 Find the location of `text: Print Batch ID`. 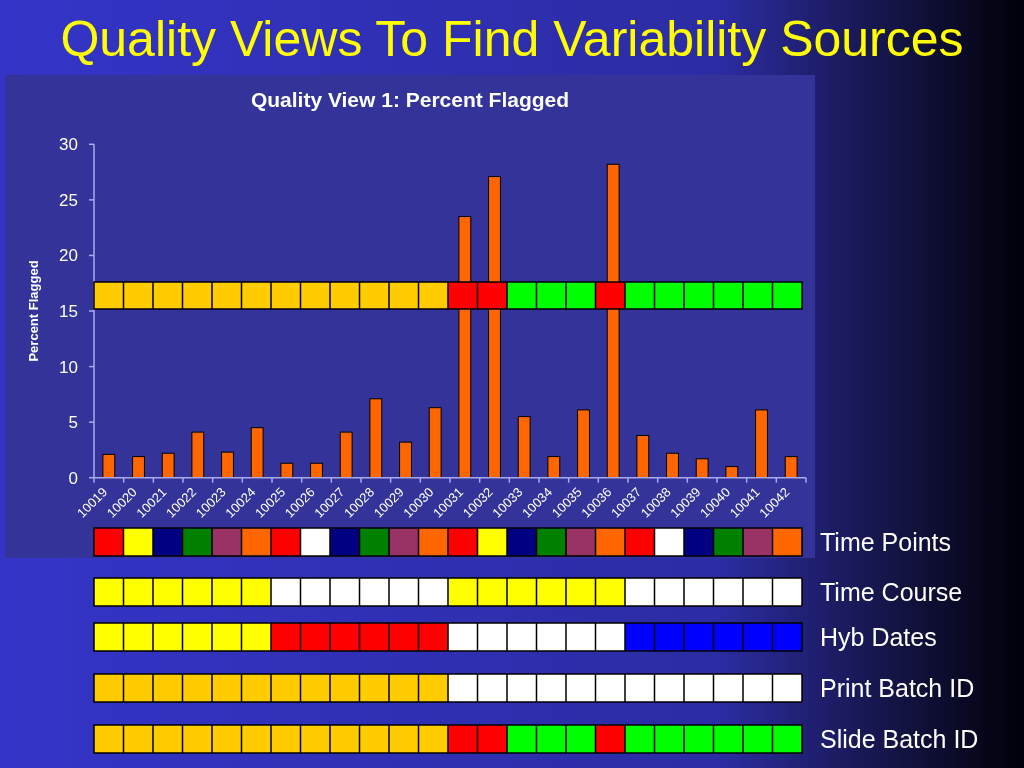

text: Print Batch ID is located at coordinates (897, 687).